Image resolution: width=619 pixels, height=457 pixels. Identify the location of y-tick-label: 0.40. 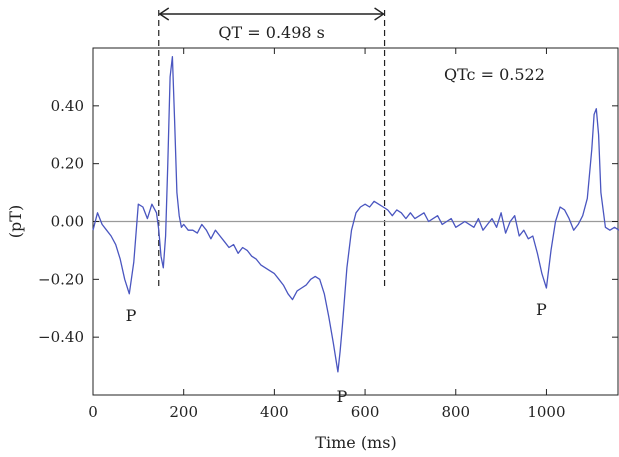
(67, 106).